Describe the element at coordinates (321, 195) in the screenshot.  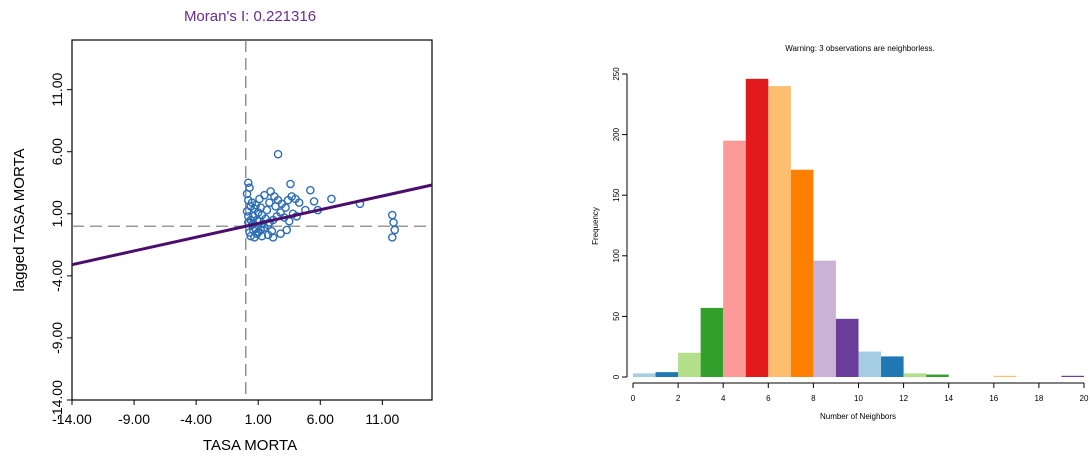
I see `scatter-points` at that location.